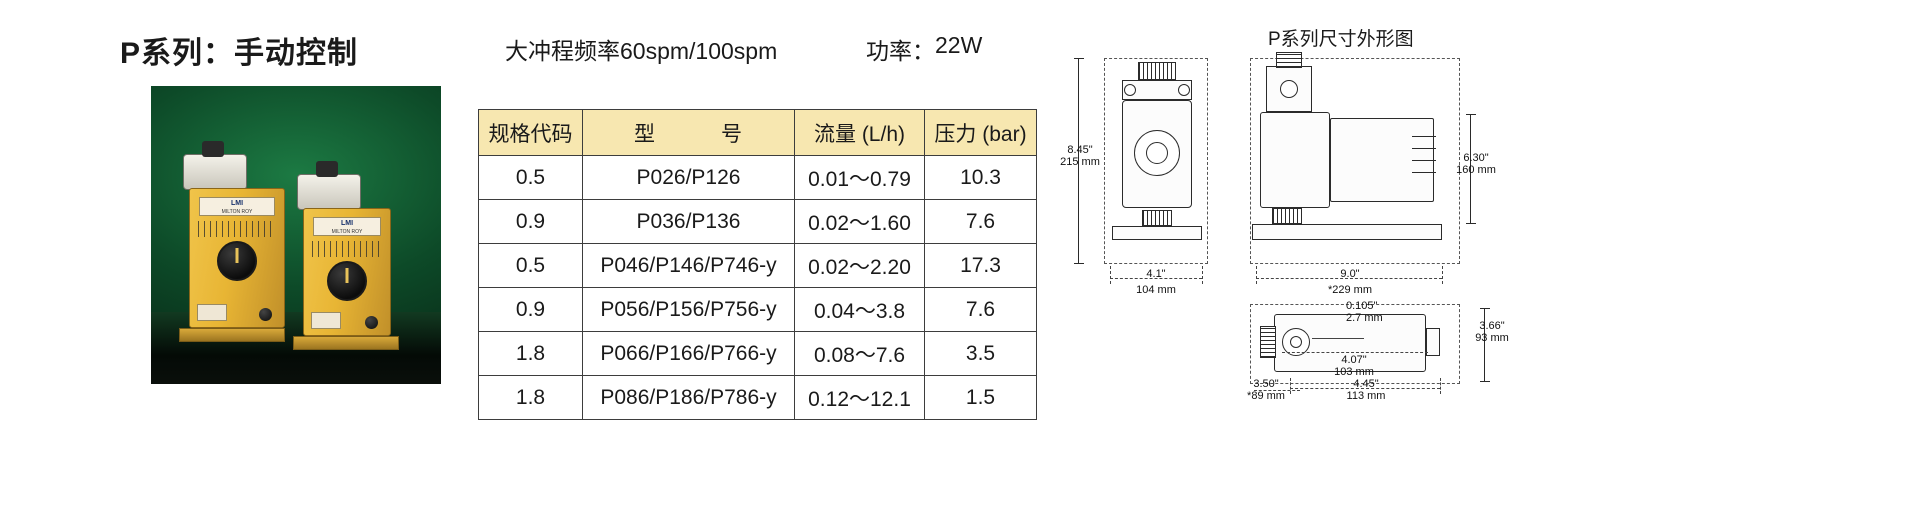  I want to click on table-row: 0.5 P046/P146/P746-y 0.02～2.20 17.3, so click(757, 265).